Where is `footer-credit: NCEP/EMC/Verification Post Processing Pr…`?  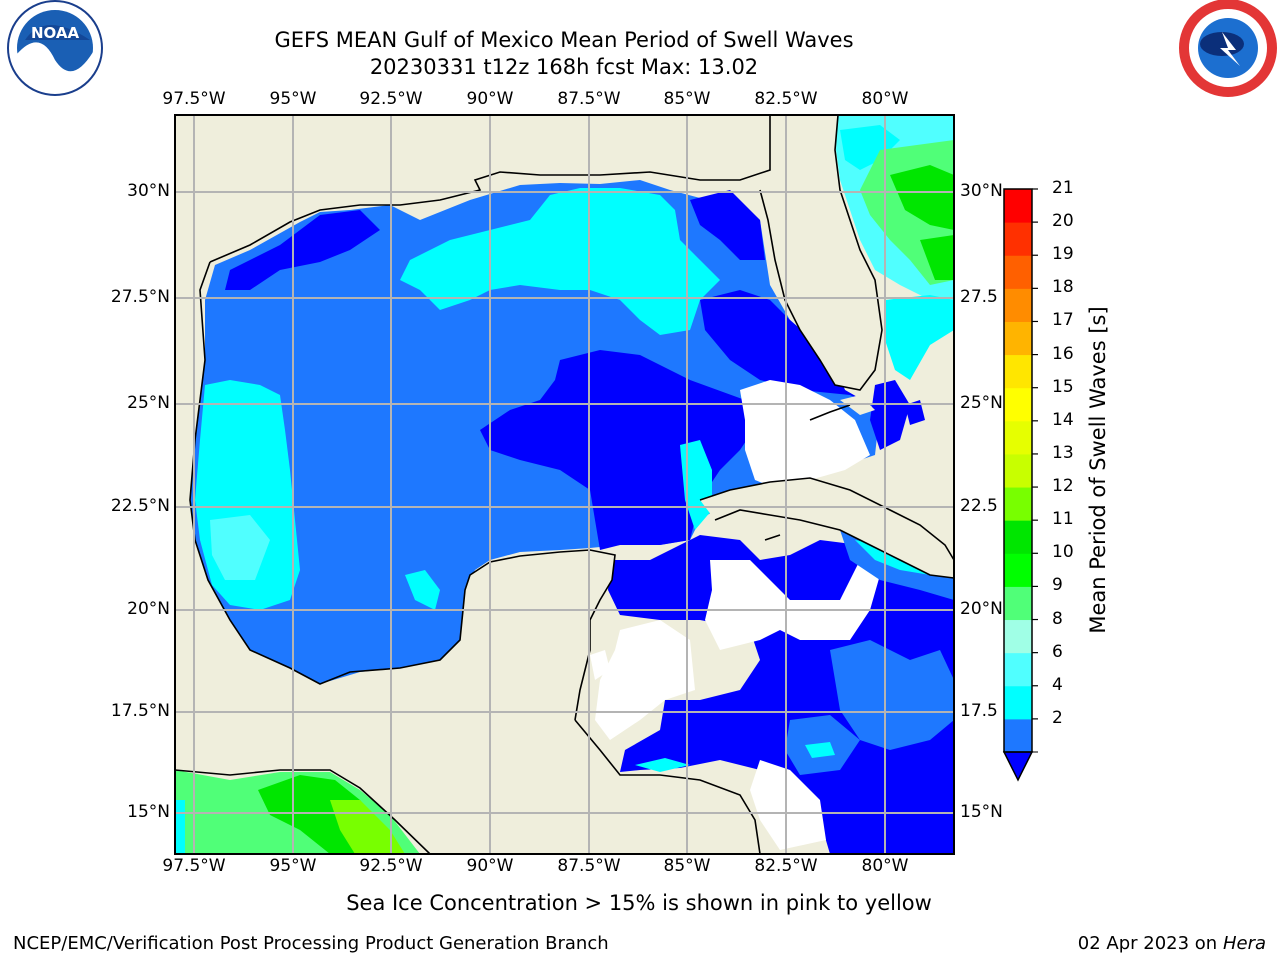
footer-credit: NCEP/EMC/Verification Post Processing Pr… is located at coordinates (311, 943).